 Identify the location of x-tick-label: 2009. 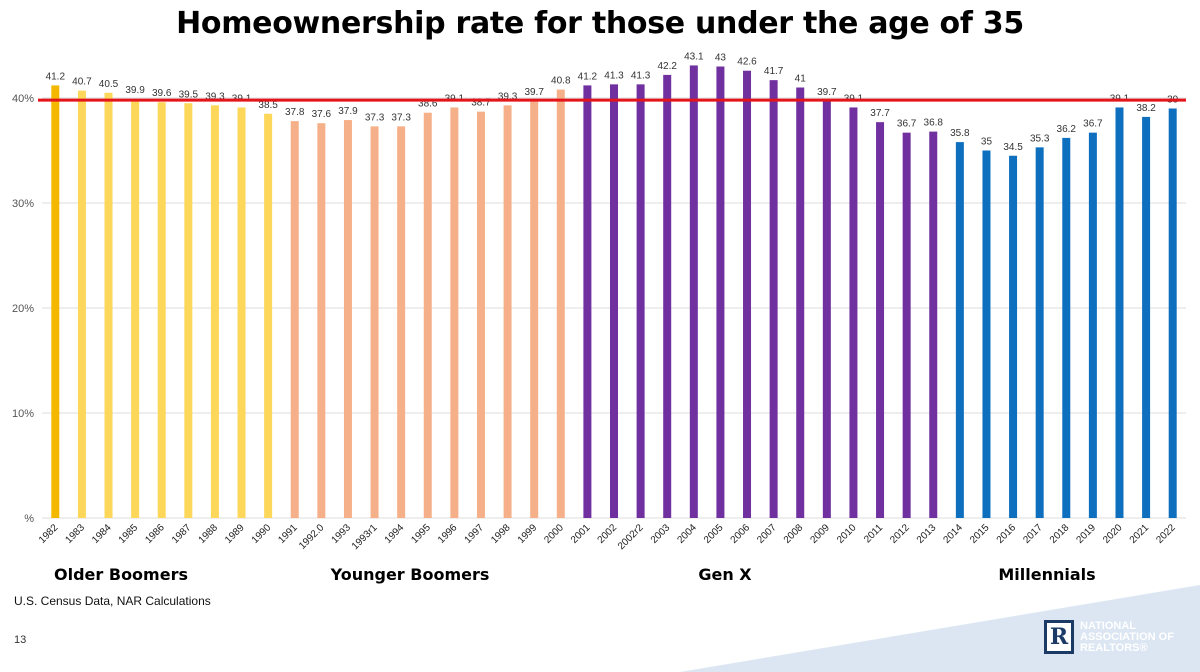
(820, 534).